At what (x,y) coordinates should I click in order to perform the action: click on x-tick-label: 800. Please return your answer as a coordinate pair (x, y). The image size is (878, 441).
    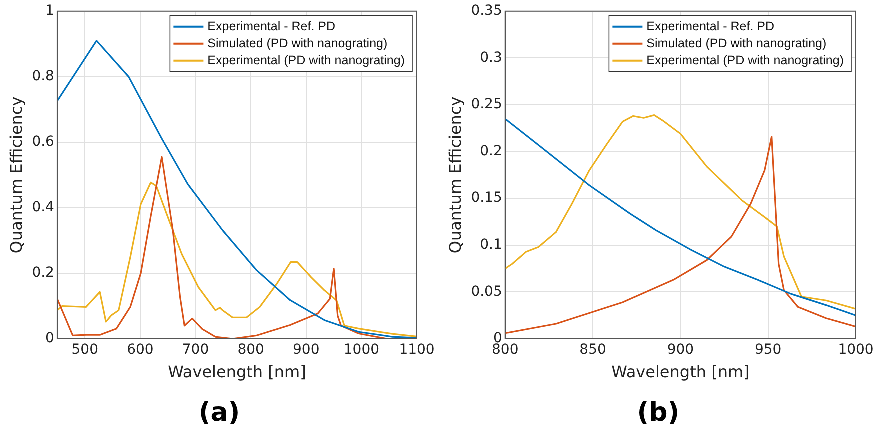
    Looking at the image, I should click on (251, 350).